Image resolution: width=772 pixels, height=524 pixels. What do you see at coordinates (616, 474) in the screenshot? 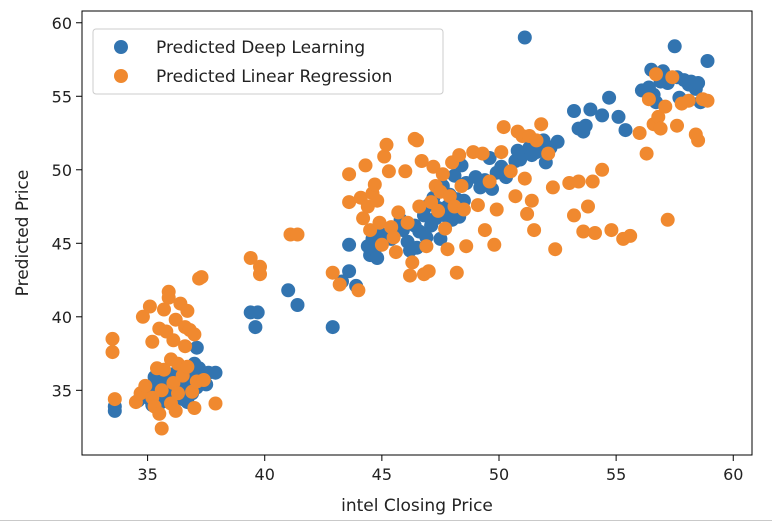
I see `x-tick-label: 55` at bounding box center [616, 474].